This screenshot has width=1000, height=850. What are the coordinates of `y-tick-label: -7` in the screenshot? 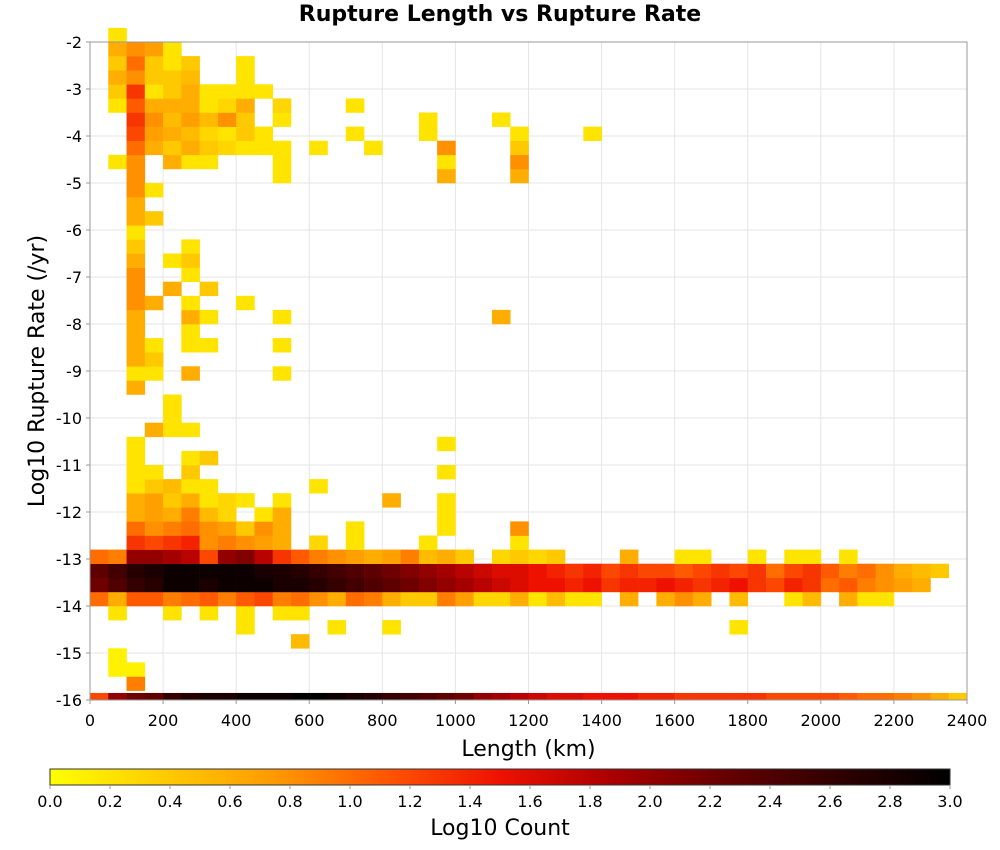 It's located at (74, 277).